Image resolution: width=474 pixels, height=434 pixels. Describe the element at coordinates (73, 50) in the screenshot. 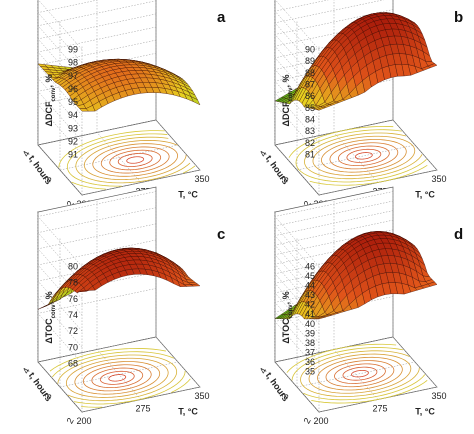

I see `z-tick-label: 99` at that location.